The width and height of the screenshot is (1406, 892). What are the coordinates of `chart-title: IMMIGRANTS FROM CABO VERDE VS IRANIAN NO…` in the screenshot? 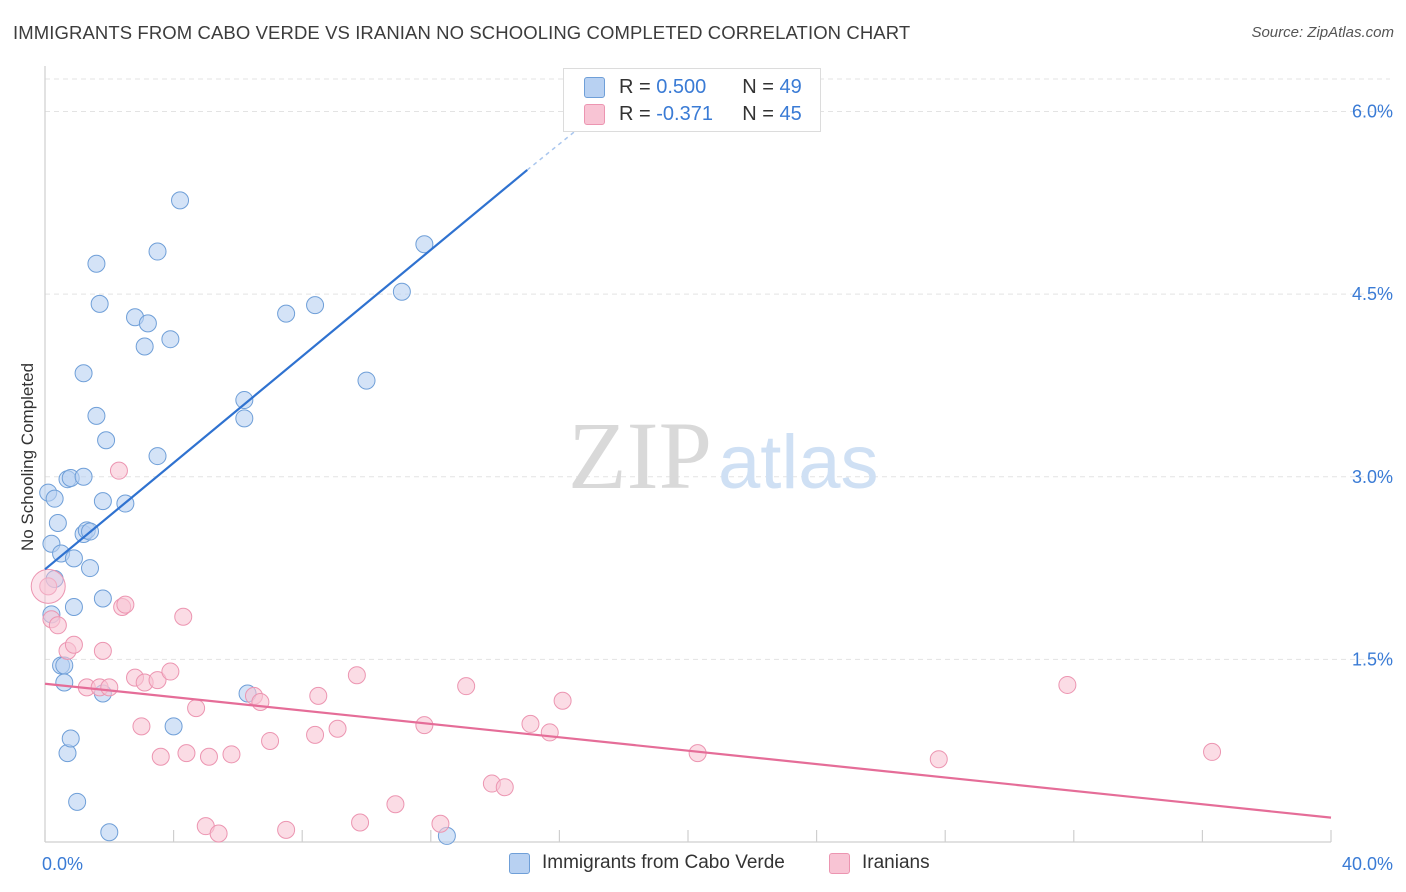 It's located at (462, 32).